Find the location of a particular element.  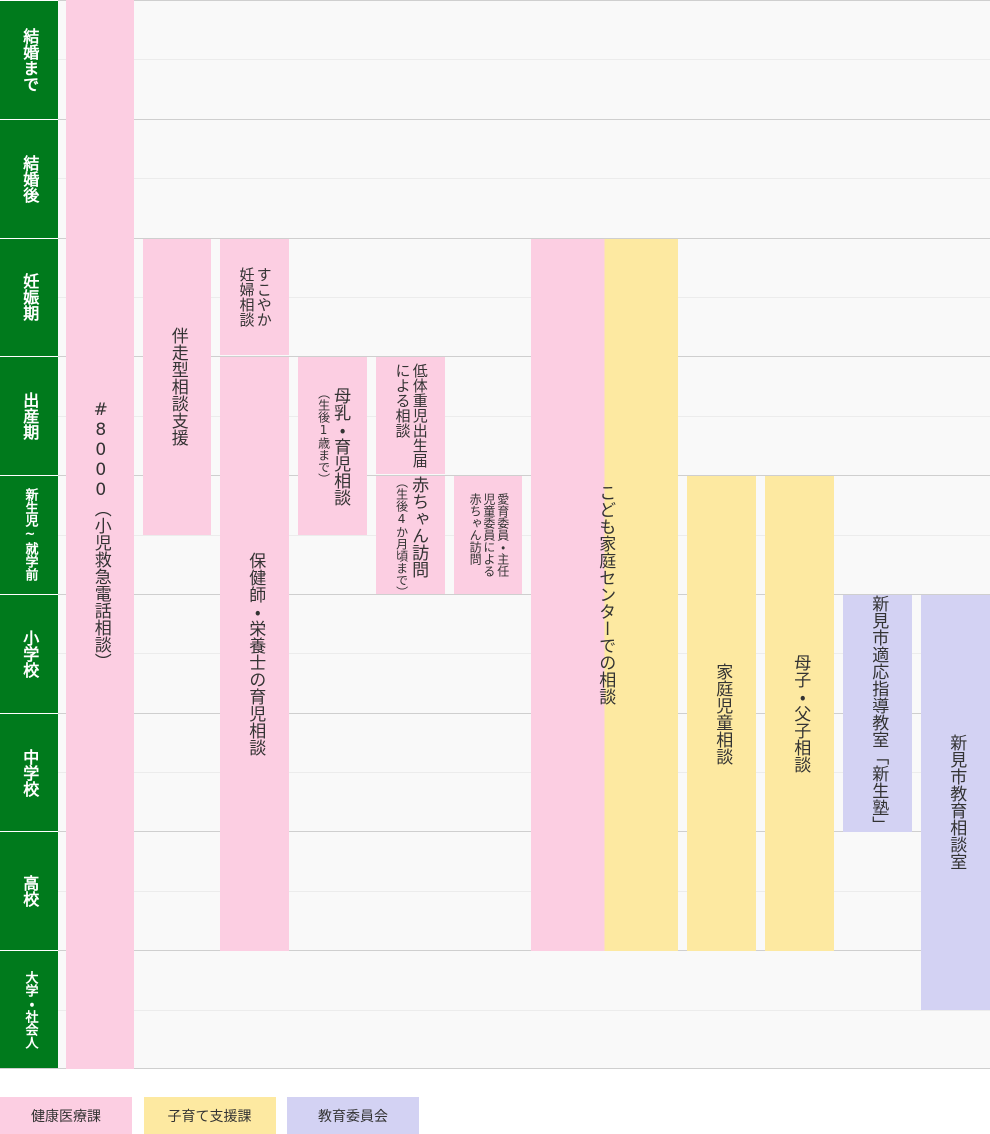

stage-cell: 大学・社会人 is located at coordinates (29, 1010).